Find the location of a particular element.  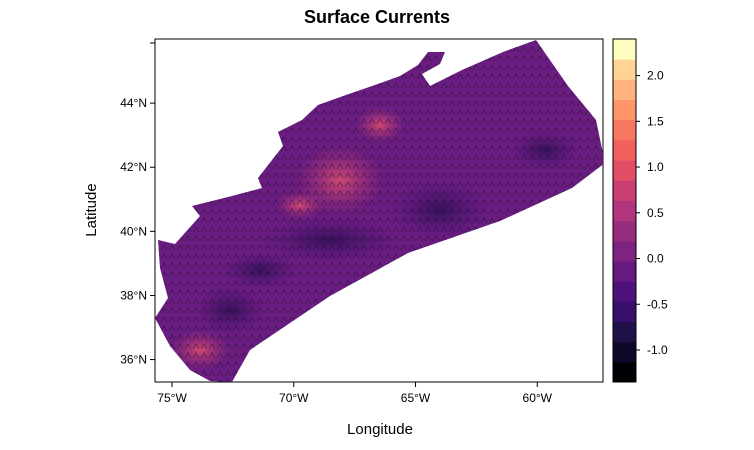

x-tick-label: 75°W is located at coordinates (172, 398).